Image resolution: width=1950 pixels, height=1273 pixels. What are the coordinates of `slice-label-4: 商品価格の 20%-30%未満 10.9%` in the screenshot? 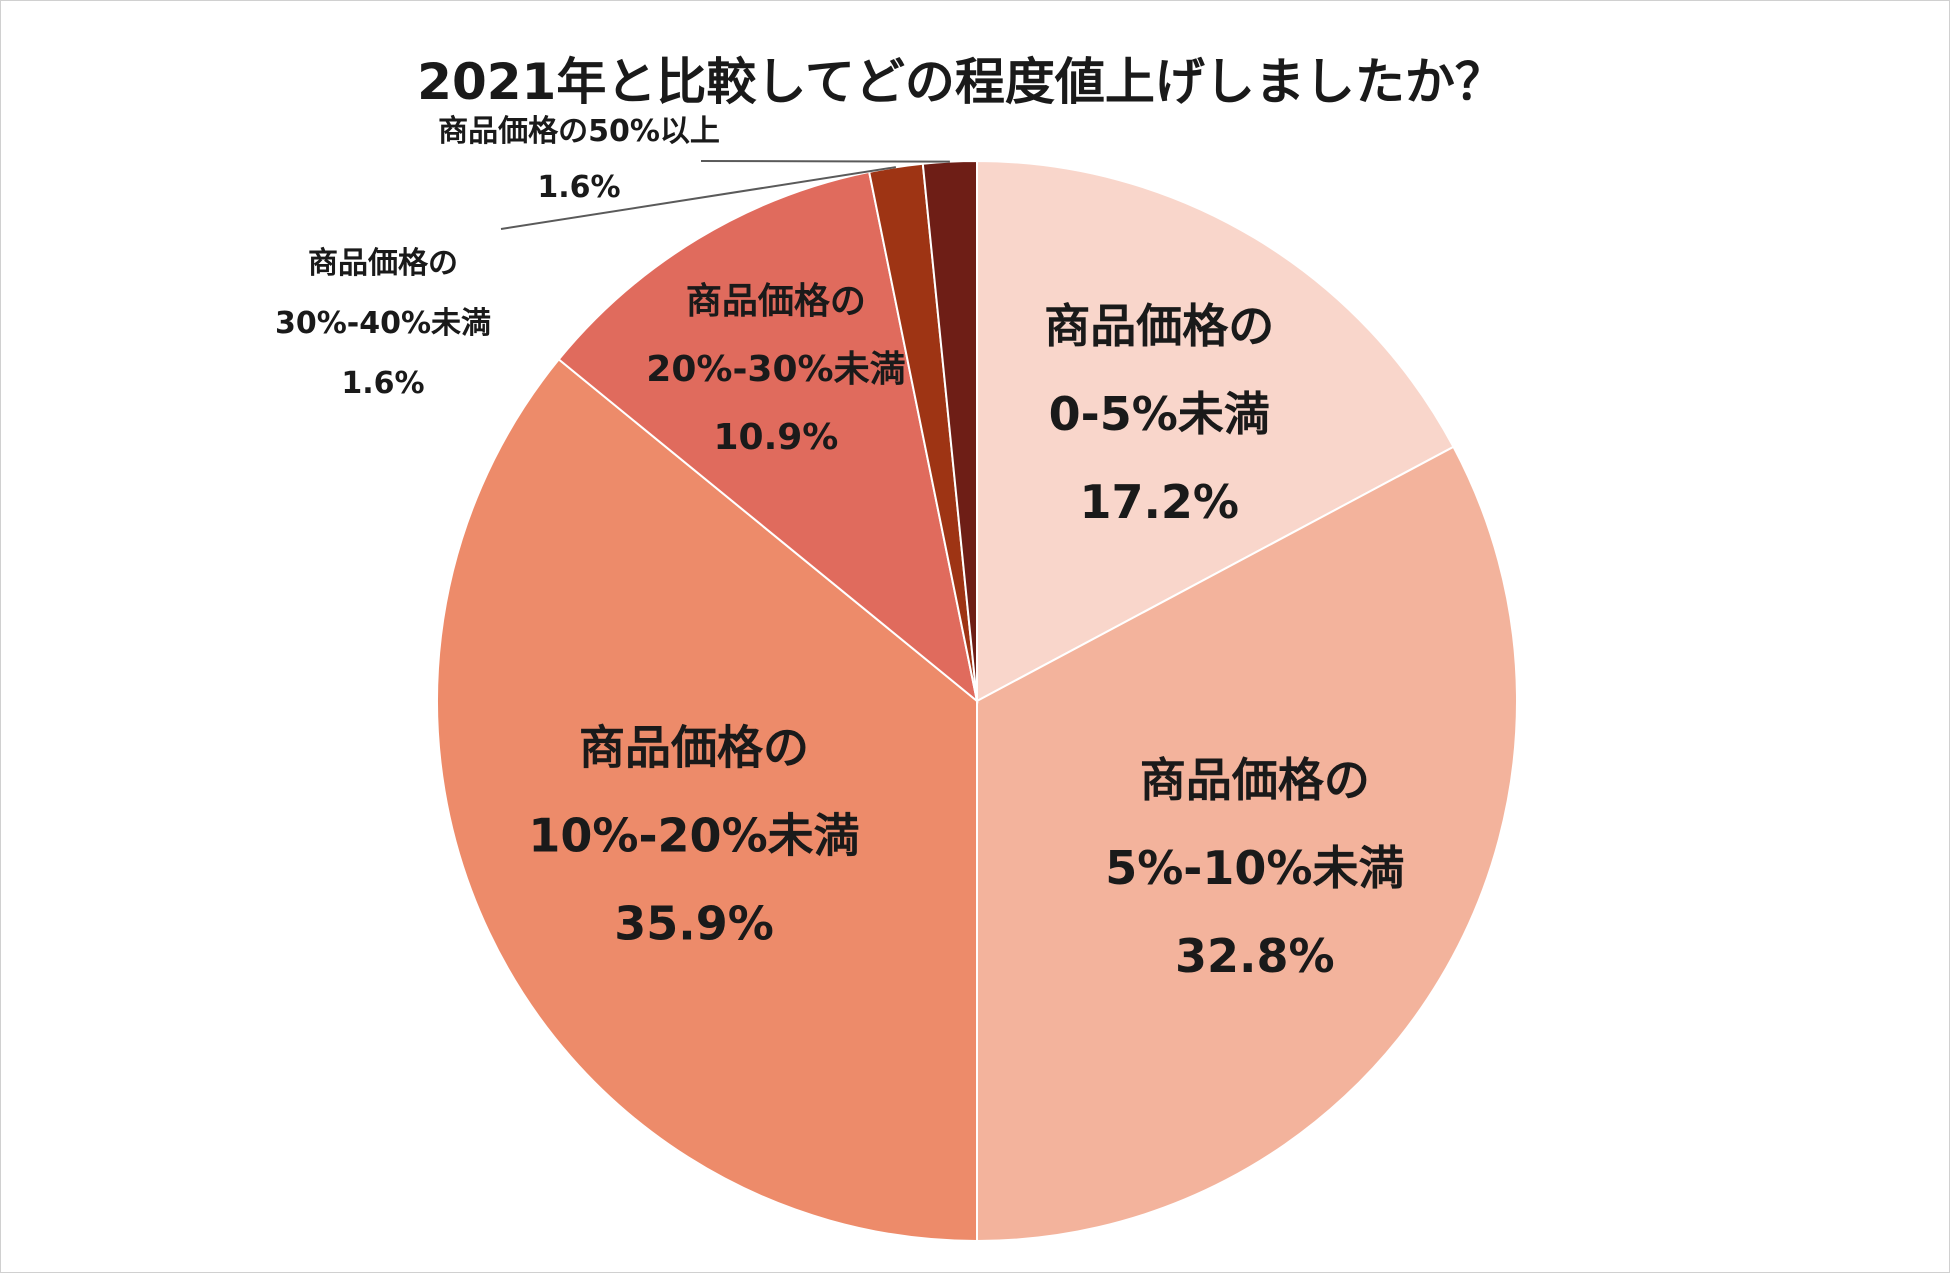 It's located at (775, 369).